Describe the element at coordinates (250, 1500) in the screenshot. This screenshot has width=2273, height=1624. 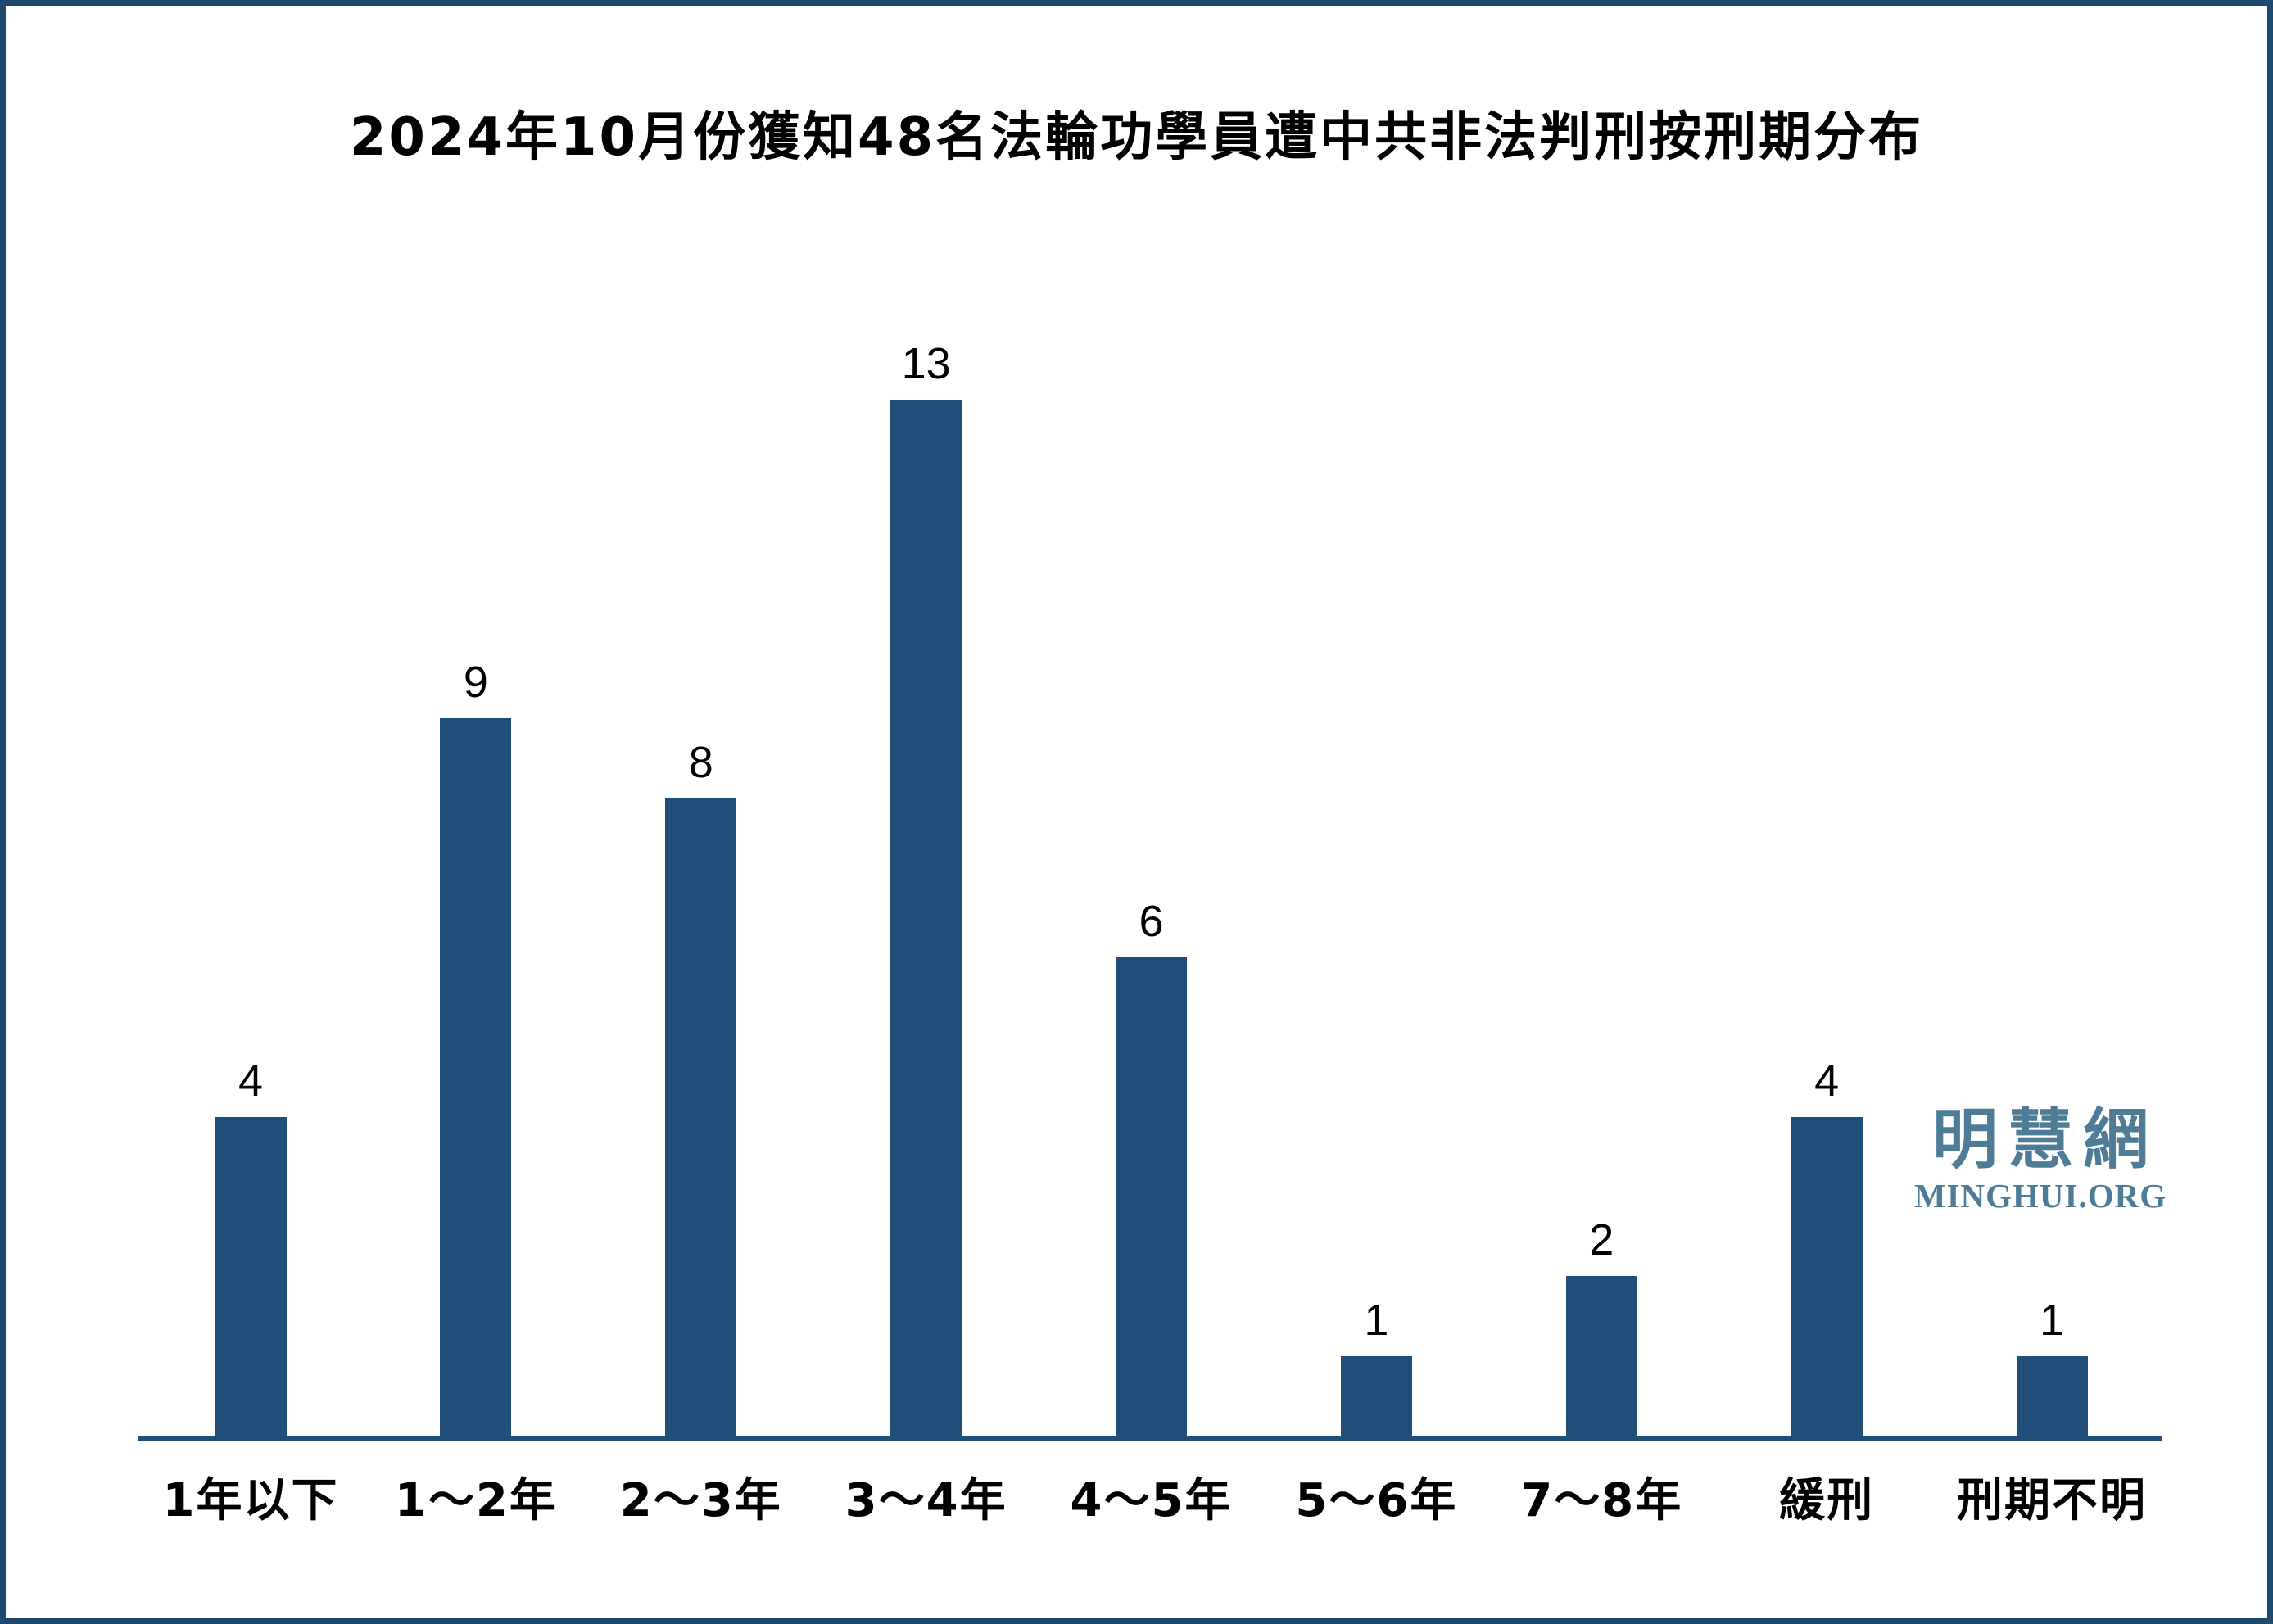
I see `x-axis-label: 1年以下` at that location.